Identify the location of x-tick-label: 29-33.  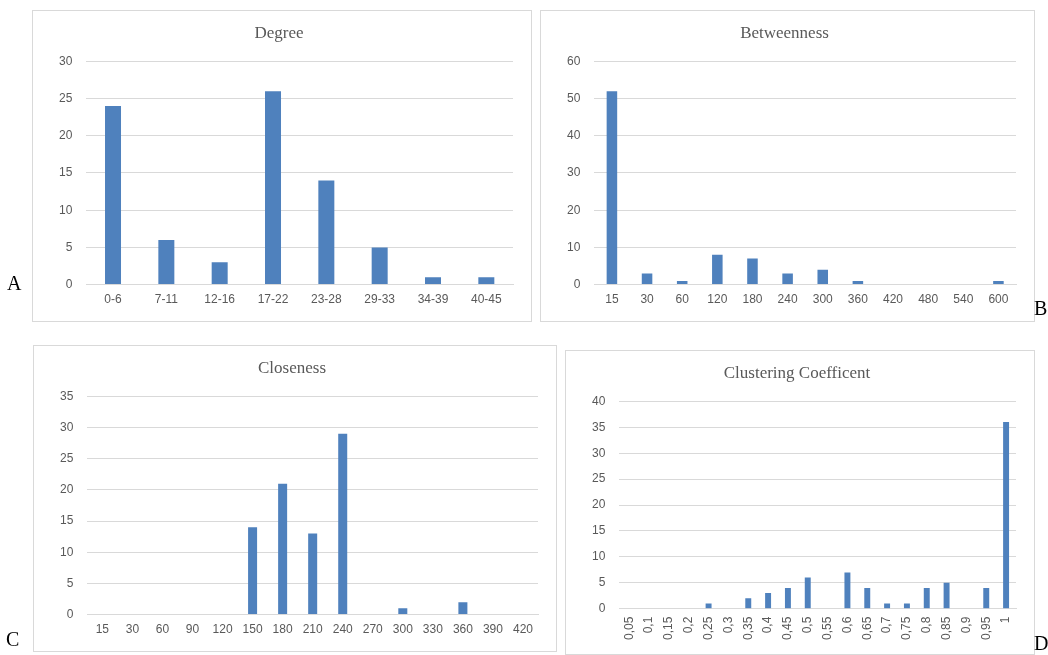
(380, 299).